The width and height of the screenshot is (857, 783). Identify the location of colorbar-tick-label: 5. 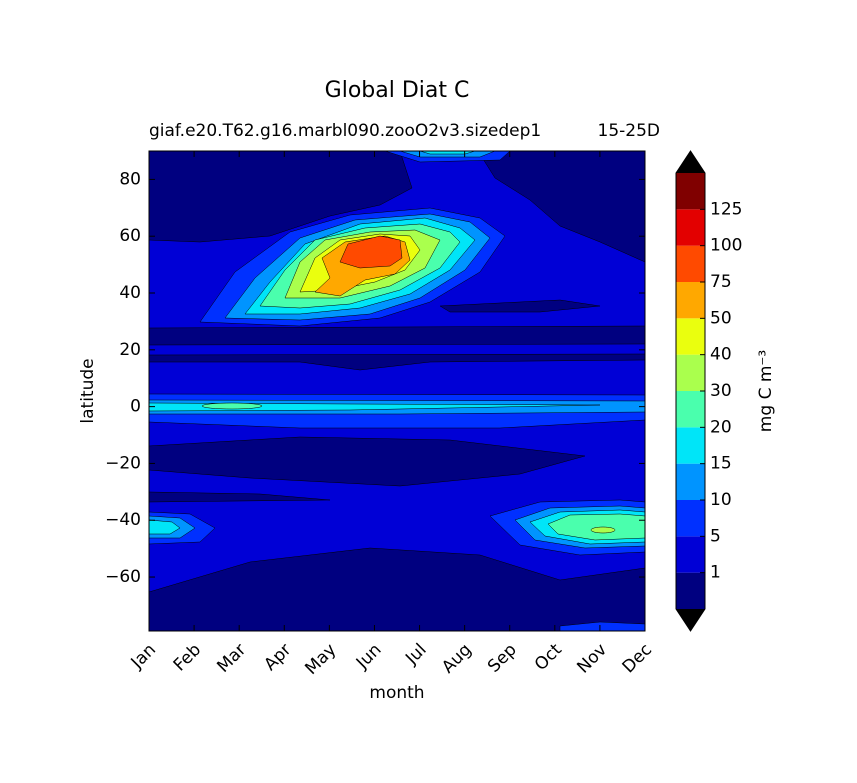
(715, 536).